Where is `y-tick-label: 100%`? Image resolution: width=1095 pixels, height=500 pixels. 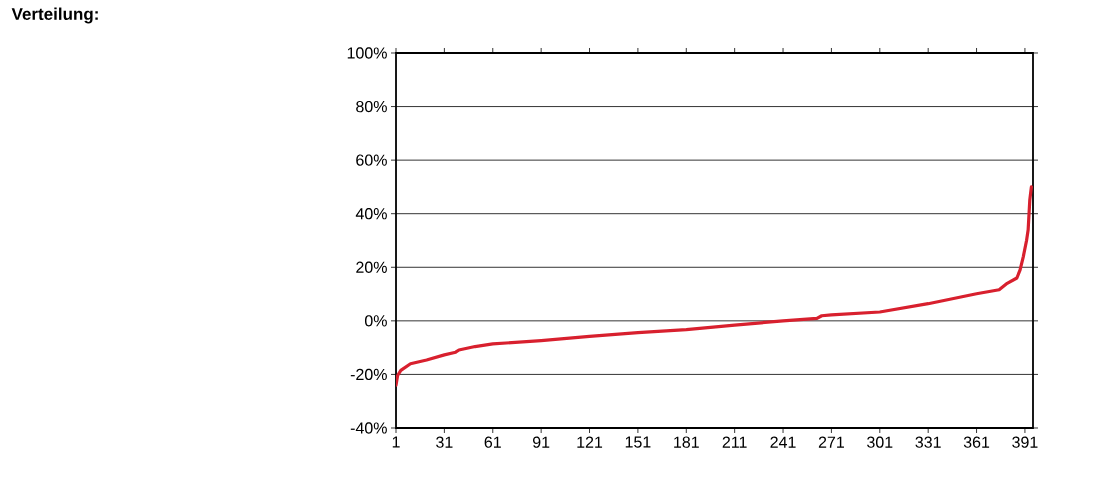
y-tick-label: 100% is located at coordinates (367, 53).